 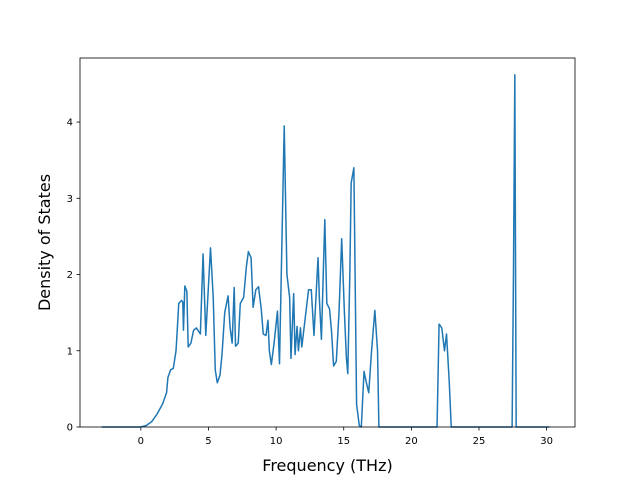 I want to click on x-tick-label: 10, so click(x=276, y=441).